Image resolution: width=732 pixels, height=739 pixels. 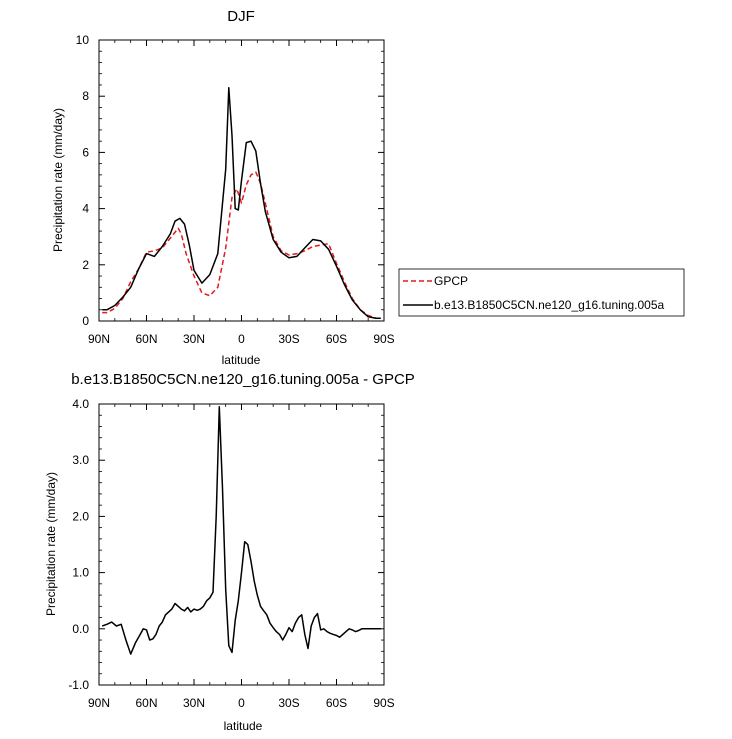 I want to click on top-ytick-label: 0, so click(x=85, y=321).